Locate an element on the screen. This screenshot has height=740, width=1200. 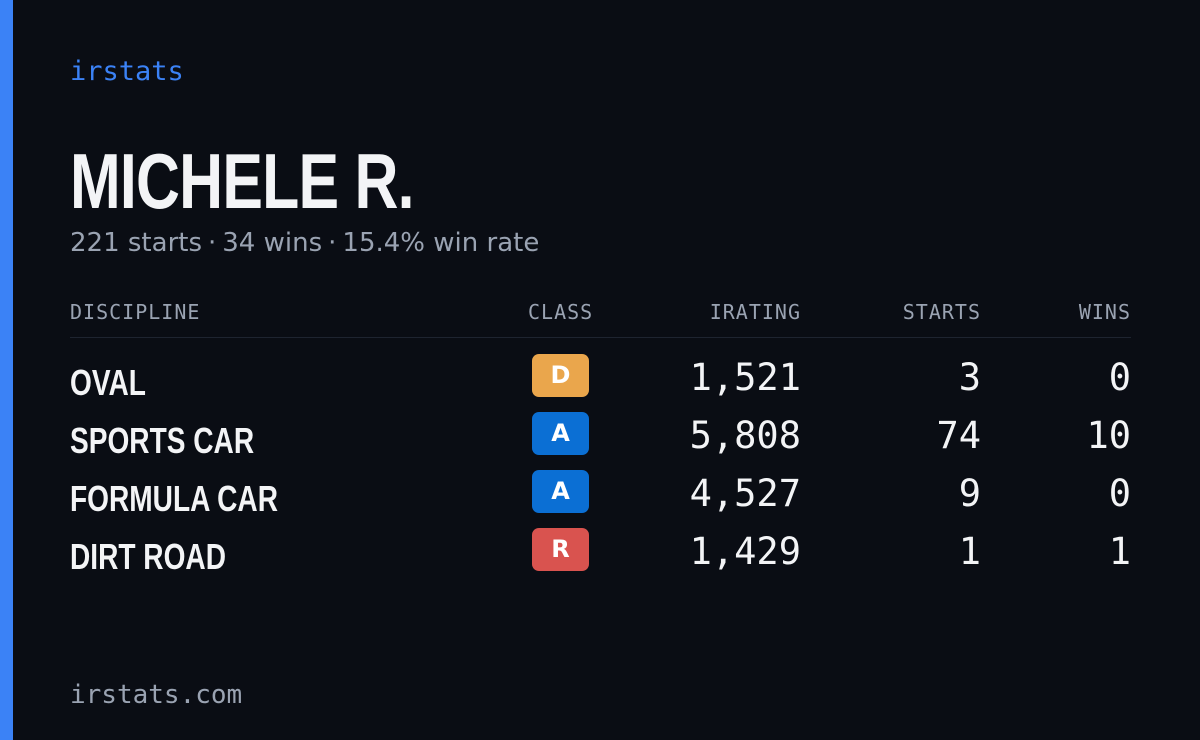
brand-logo-text: irstats is located at coordinates (127, 71).